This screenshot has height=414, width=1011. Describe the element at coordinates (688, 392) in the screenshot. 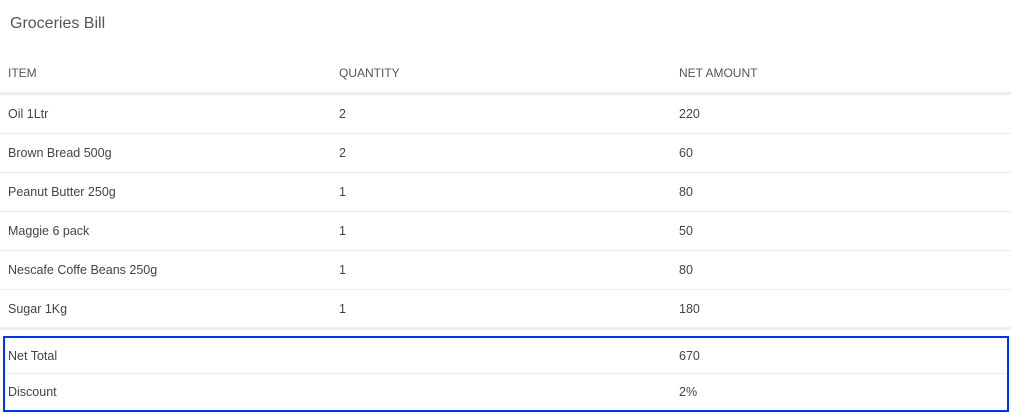

I see `summary-value: 2%` at that location.